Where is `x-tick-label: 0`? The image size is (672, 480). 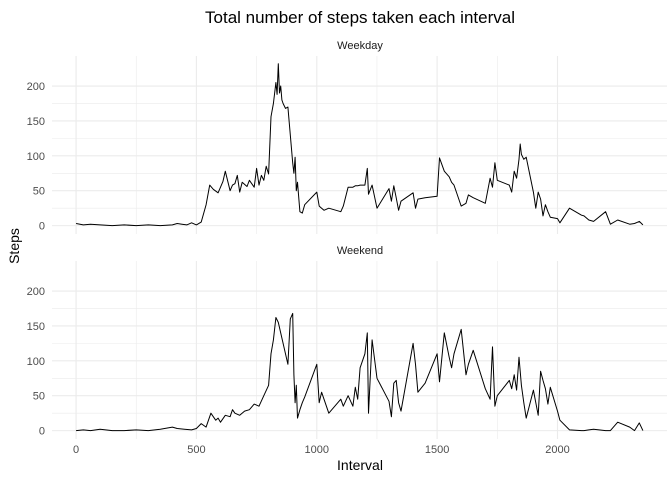
x-tick-label: 0 is located at coordinates (76, 450).